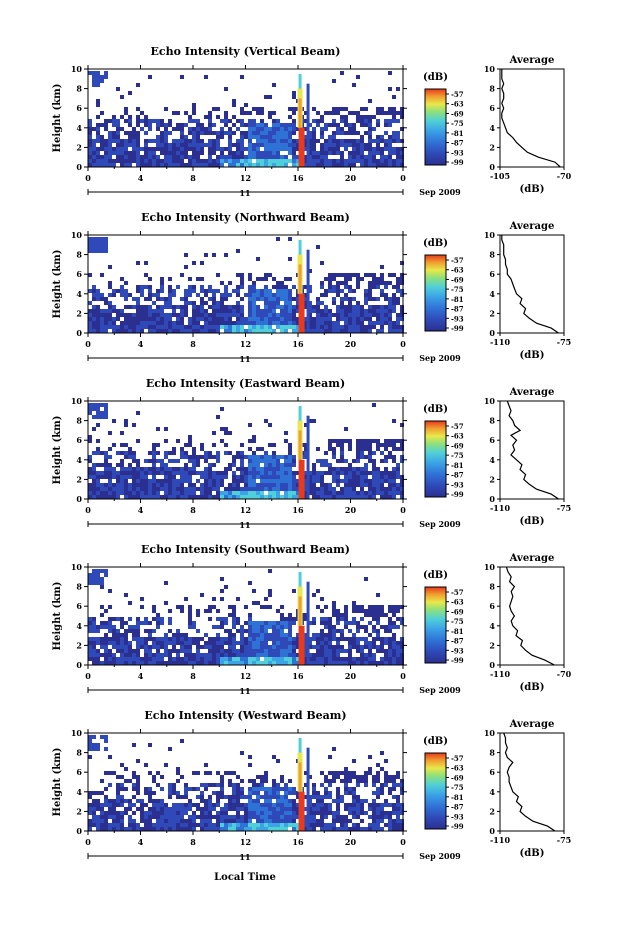  What do you see at coordinates (532, 450) in the screenshot?
I see `profile-line` at bounding box center [532, 450].